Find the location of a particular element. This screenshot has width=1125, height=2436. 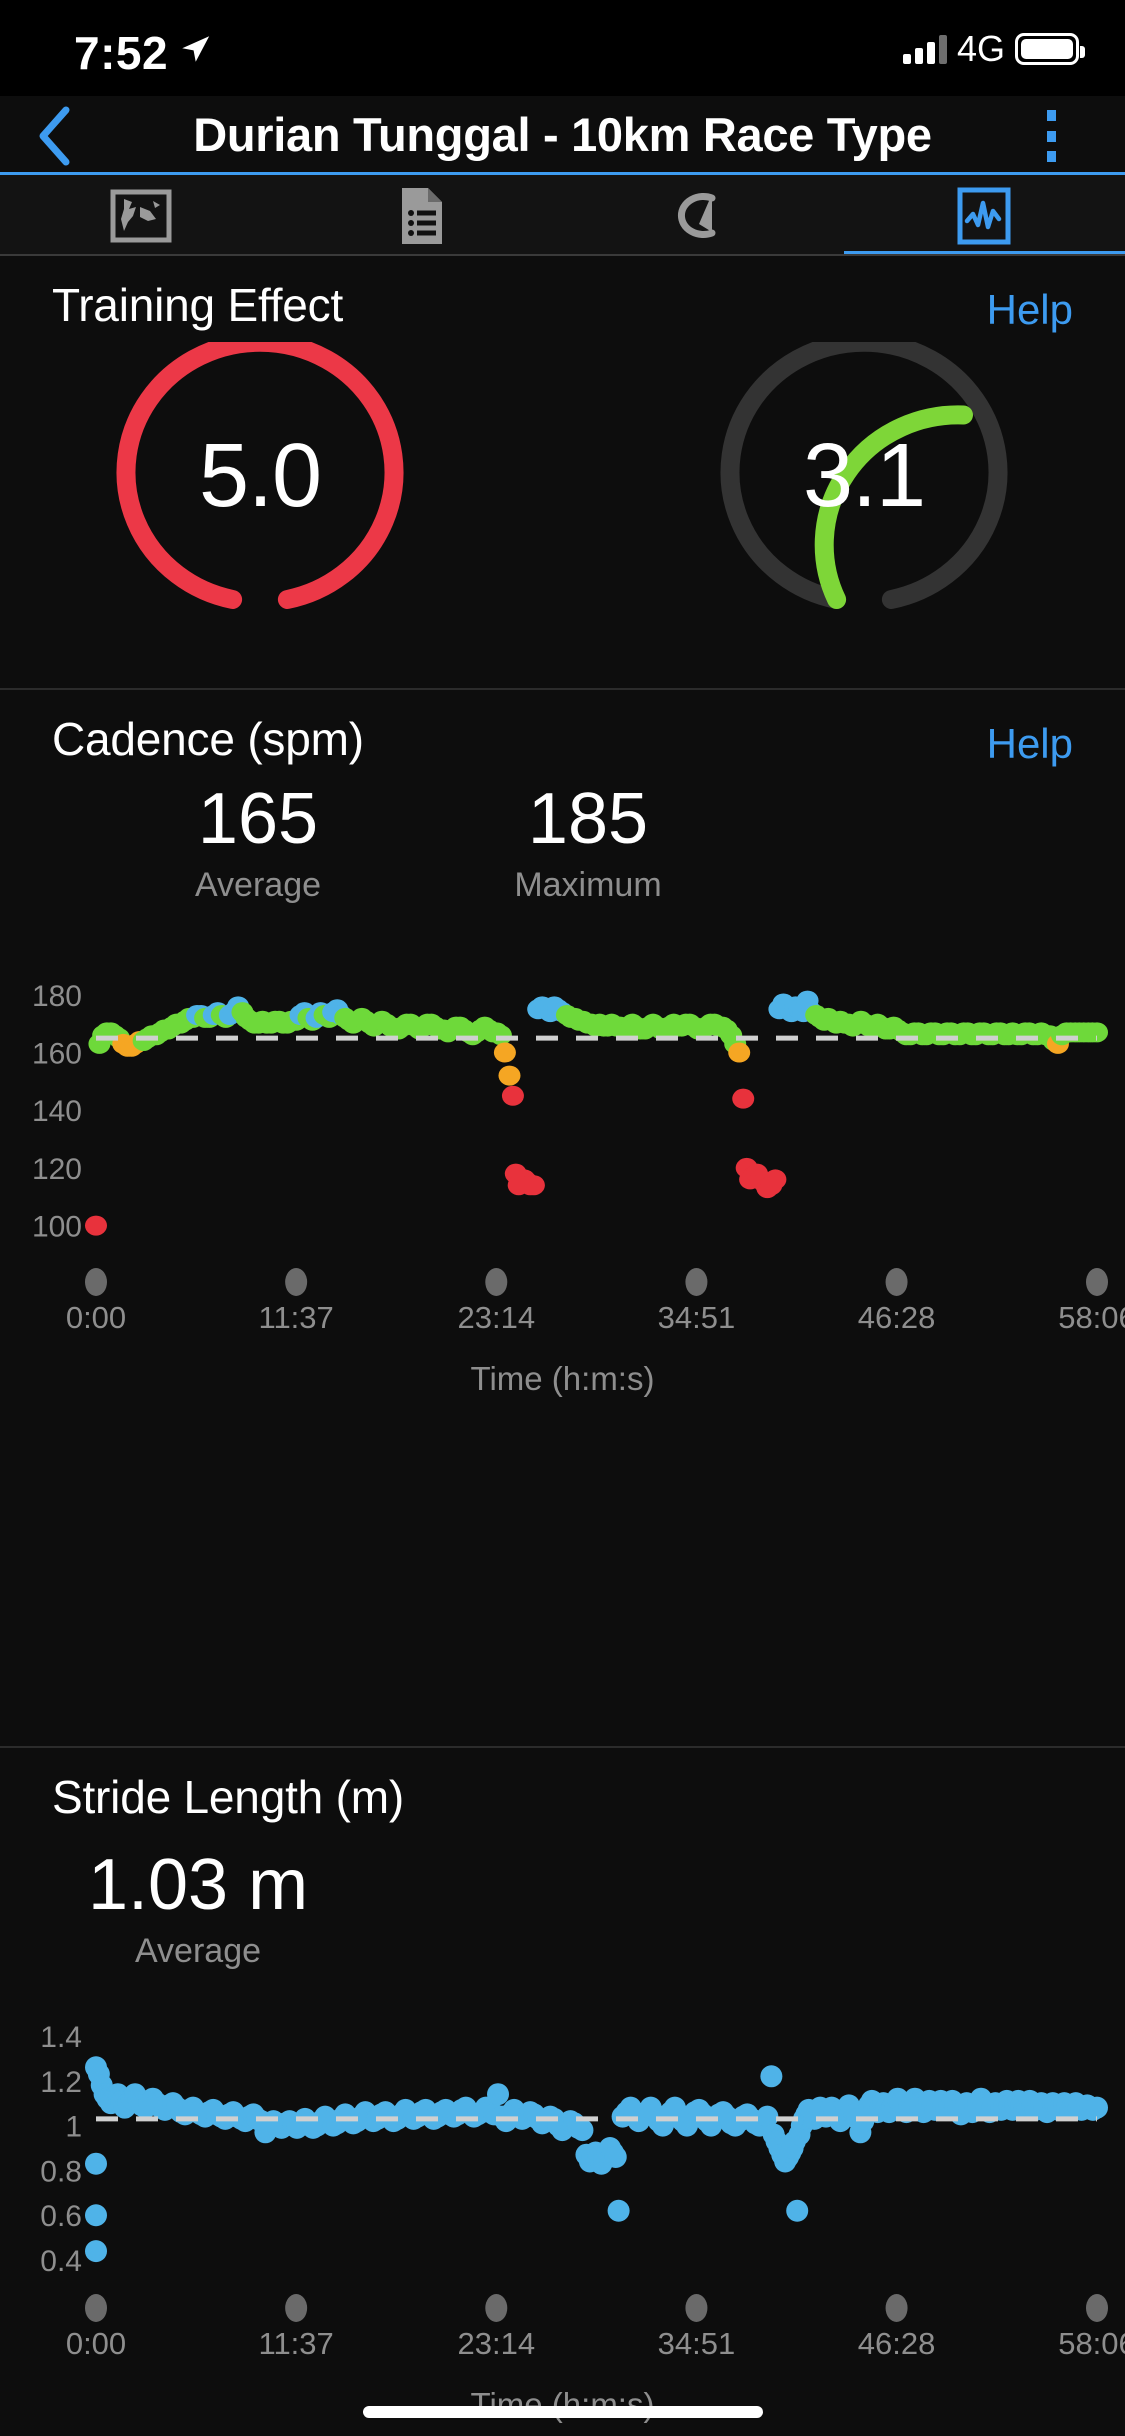

gauge-anaerobic-value: 3.1 is located at coordinates (864, 475).